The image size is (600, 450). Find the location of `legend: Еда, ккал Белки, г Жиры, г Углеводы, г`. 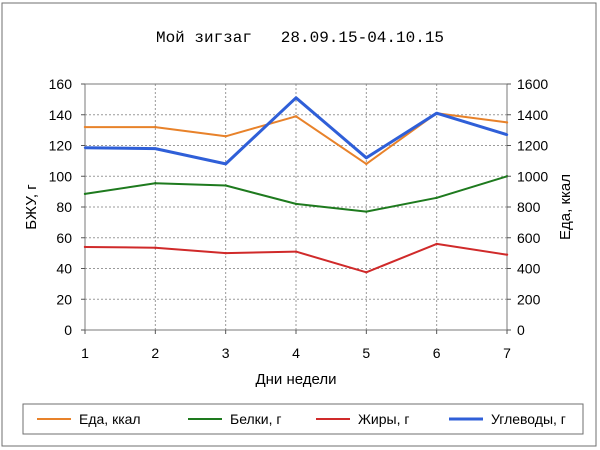

legend: Еда, ккал Белки, г Жиры, г Углеводы, г is located at coordinates (303, 419).